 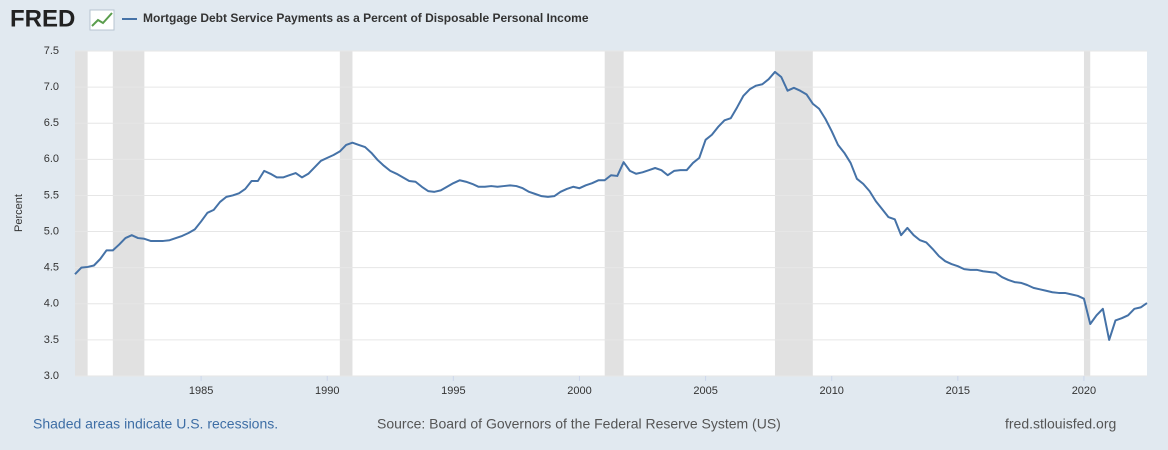 I want to click on recession-note: Shaded areas indicate U.S. recessions., so click(x=155, y=424).